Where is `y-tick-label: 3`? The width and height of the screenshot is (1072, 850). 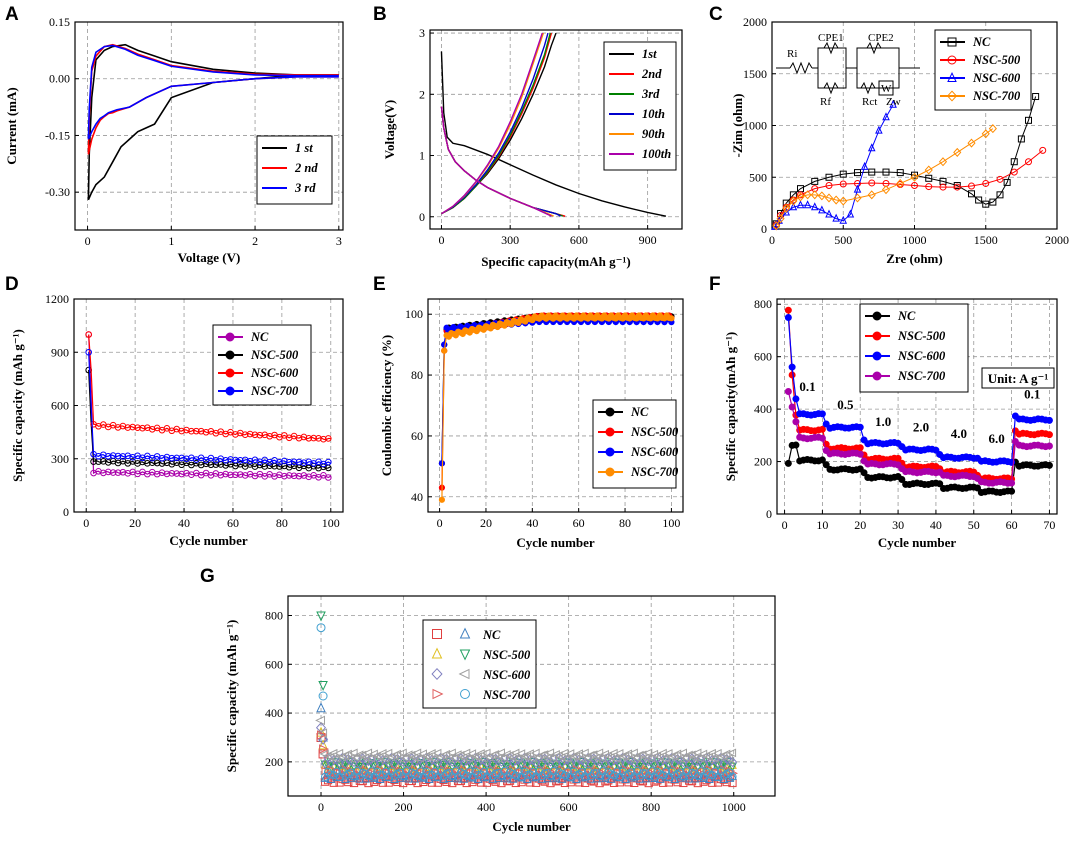
y-tick-label: 3 is located at coordinates (422, 33).